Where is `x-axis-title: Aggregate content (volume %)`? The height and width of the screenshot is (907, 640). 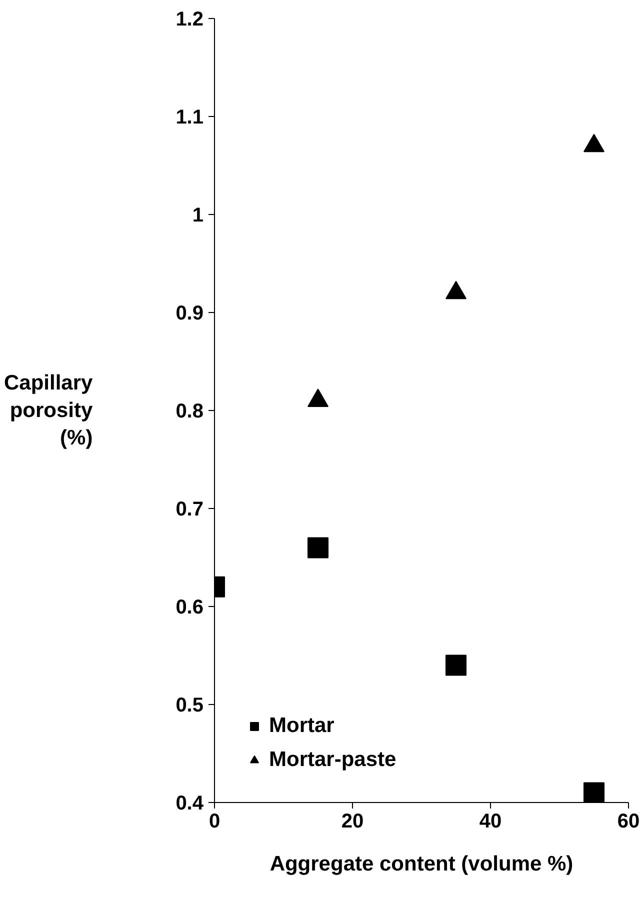
x-axis-title: Aggregate content (volume %) is located at coordinates (422, 864).